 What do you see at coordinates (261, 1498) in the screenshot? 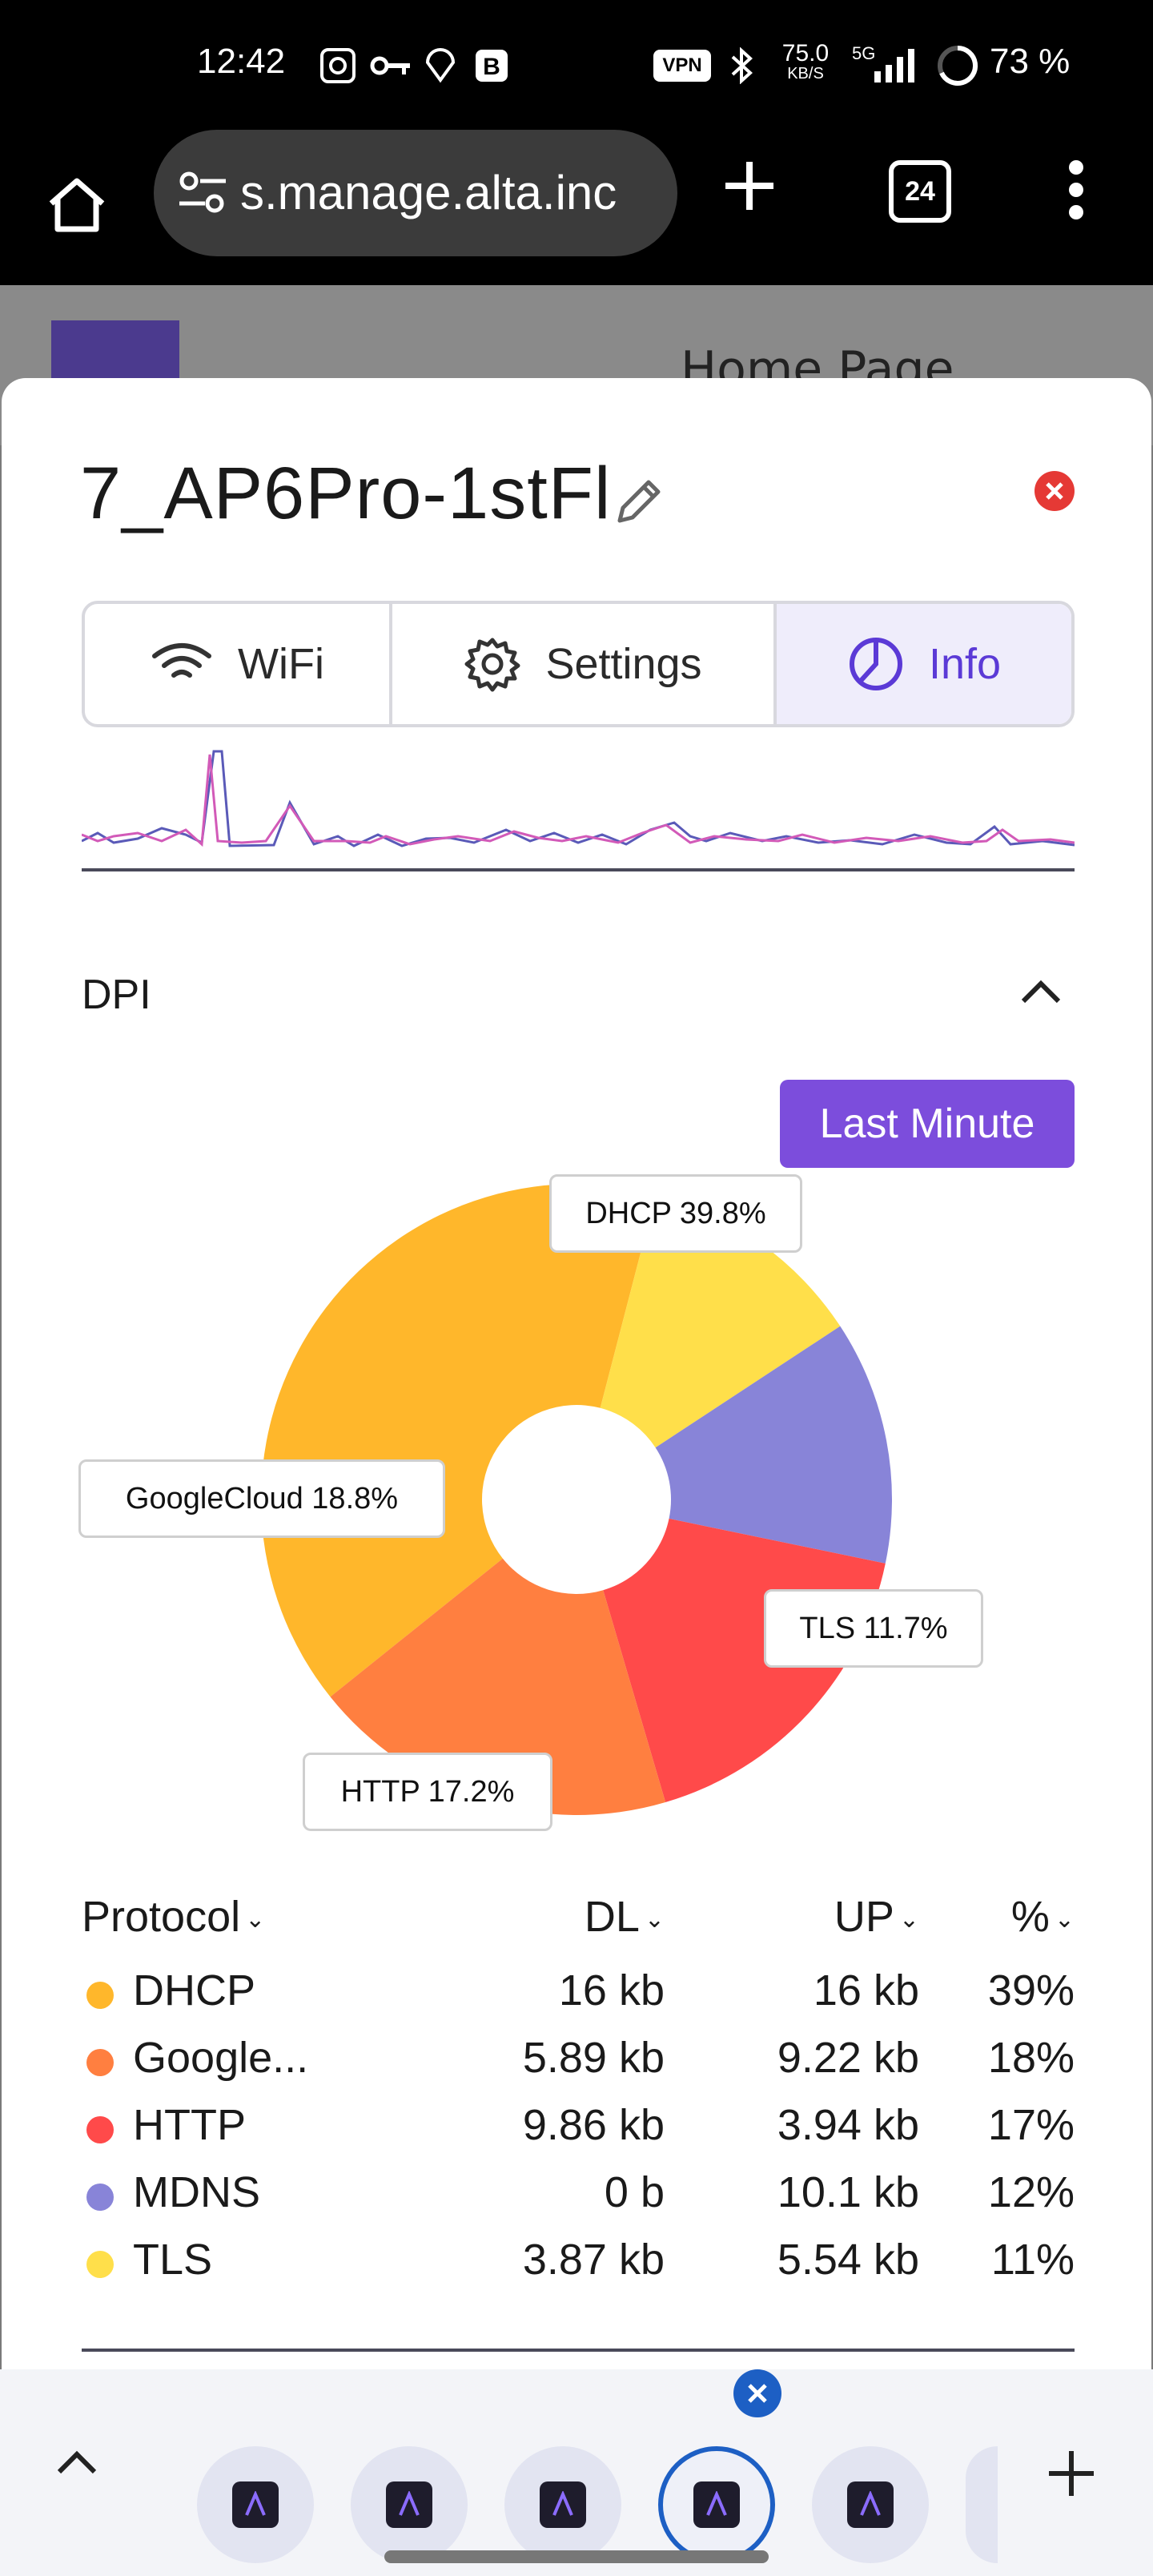
I see `pie-label-googlecloud: GoogleCloud 18.8%` at bounding box center [261, 1498].